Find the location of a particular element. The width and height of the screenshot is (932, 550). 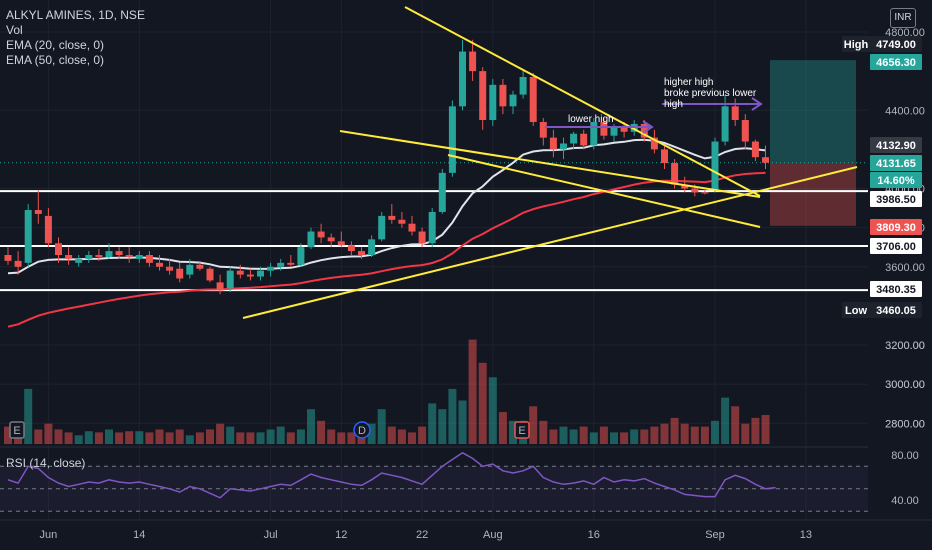

higher-high-label: broke previous lower is located at coordinates (710, 93).